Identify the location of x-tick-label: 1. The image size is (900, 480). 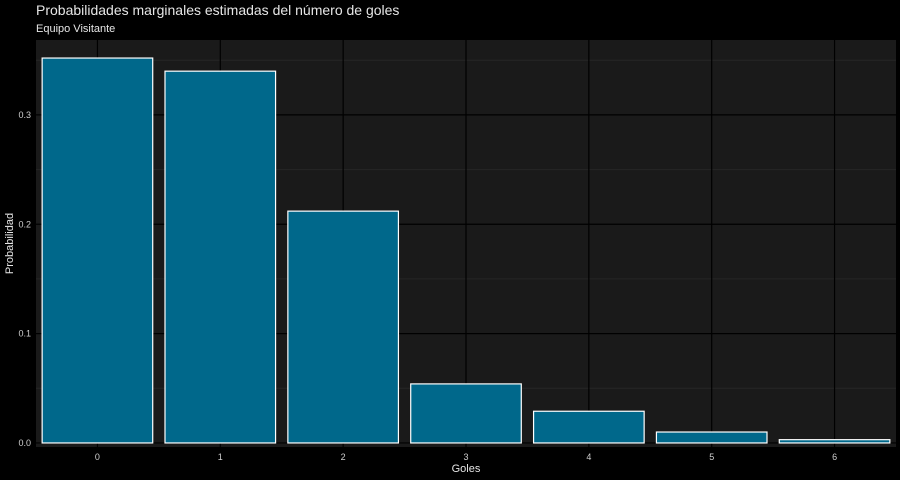
(220, 457).